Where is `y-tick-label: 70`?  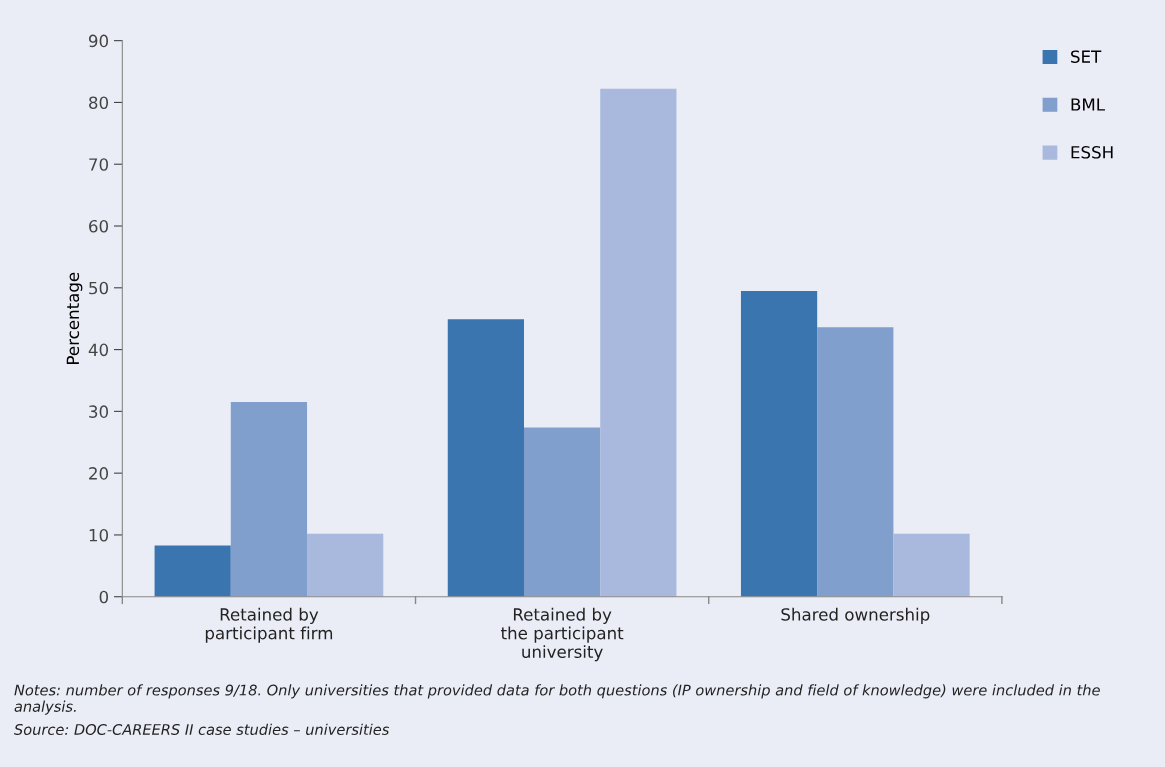 y-tick-label: 70 is located at coordinates (99, 164).